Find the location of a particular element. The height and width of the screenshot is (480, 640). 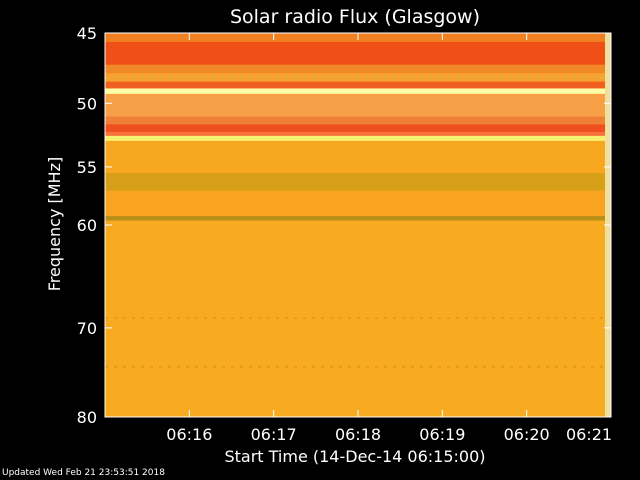

y-tick-label-3: 60 is located at coordinates (87, 225).